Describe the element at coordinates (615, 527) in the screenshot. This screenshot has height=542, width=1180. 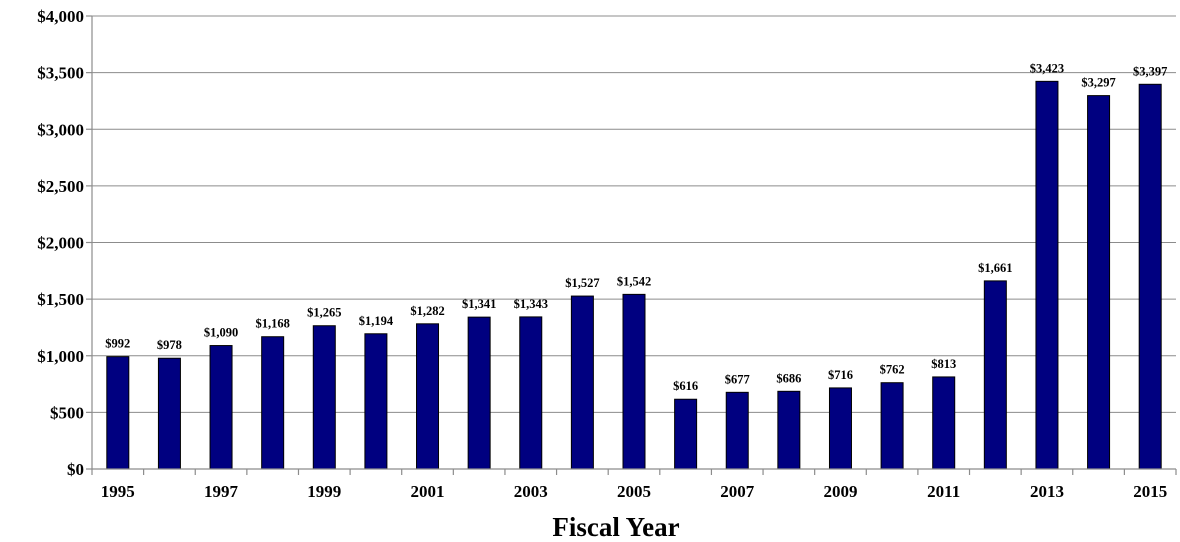
I see `x-axis-title: Fiscal Year` at that location.